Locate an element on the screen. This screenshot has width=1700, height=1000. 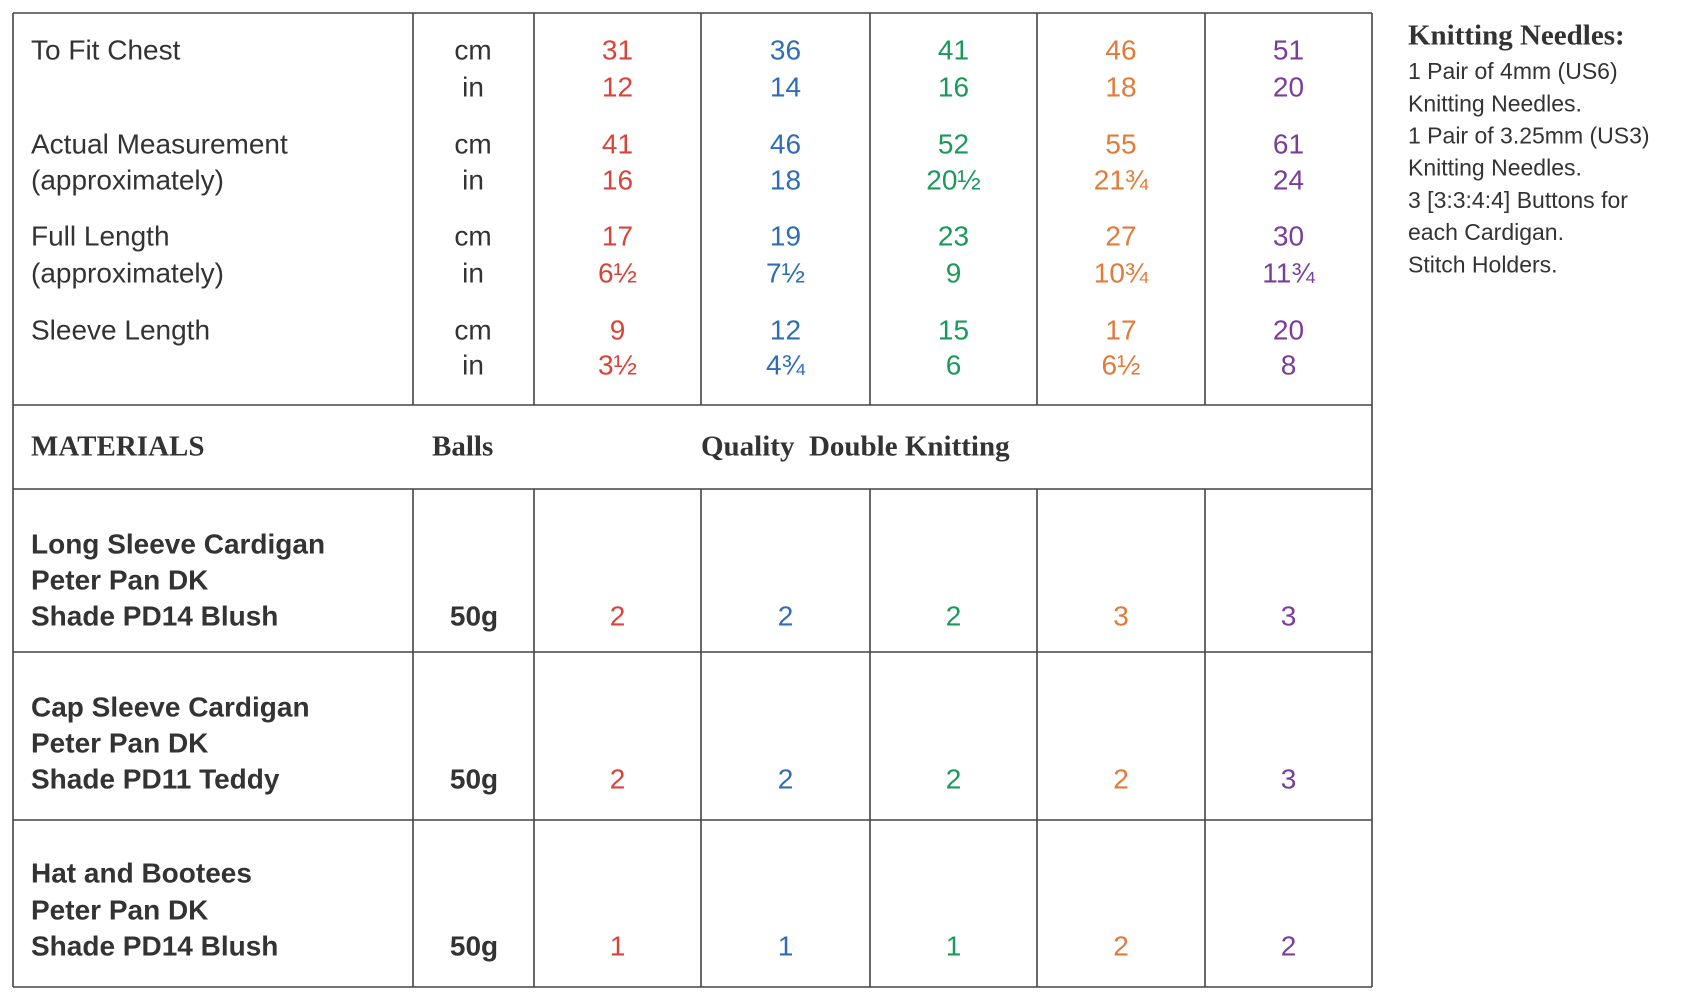
size-value: 19 is located at coordinates (785, 235).